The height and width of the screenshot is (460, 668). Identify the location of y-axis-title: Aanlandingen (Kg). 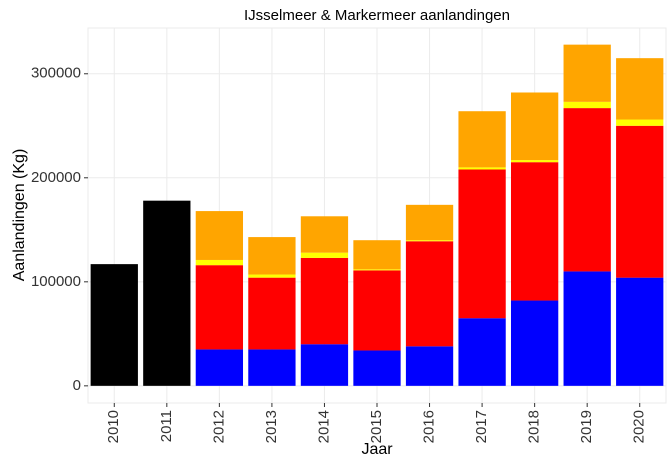
(19, 215).